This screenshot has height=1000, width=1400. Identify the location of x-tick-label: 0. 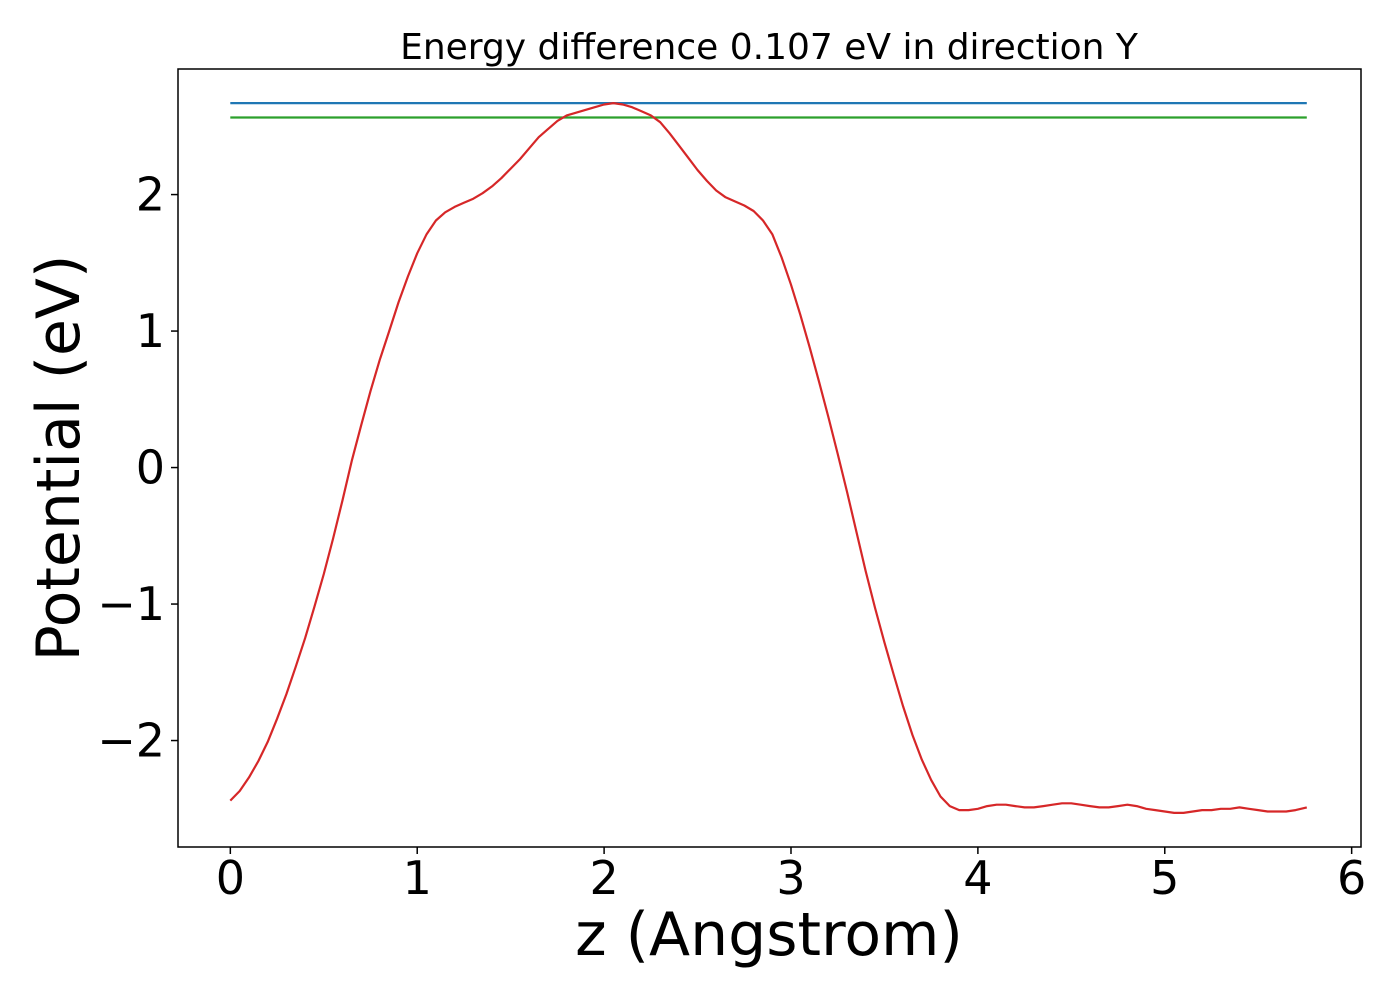
(230, 878).